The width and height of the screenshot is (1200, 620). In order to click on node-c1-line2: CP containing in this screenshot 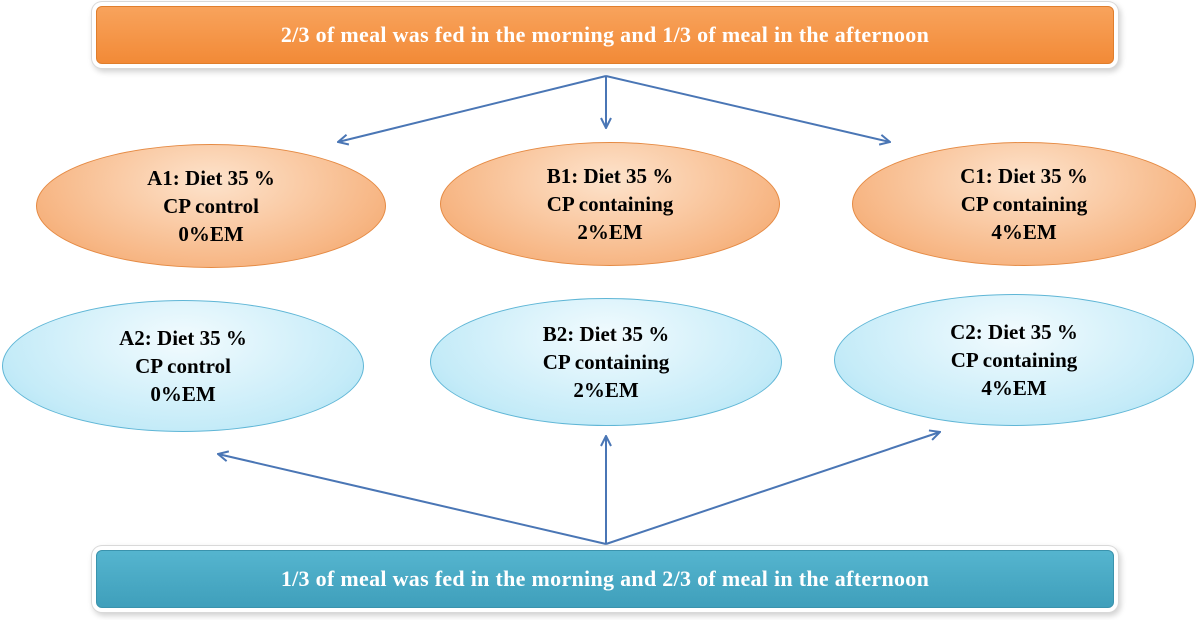, I will do `click(1024, 204)`.